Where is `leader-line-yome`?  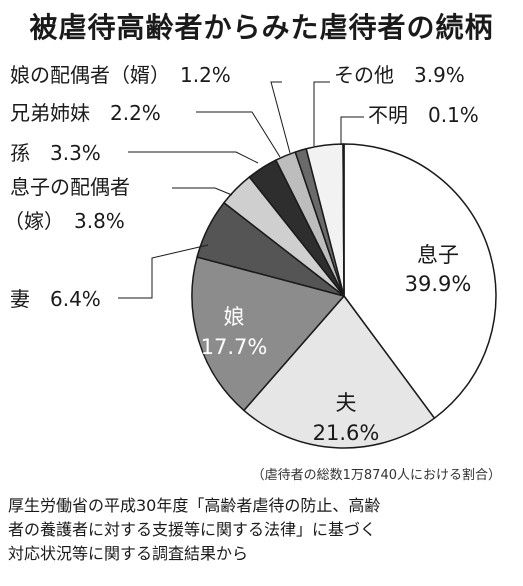 leader-line-yome is located at coordinates (202, 191).